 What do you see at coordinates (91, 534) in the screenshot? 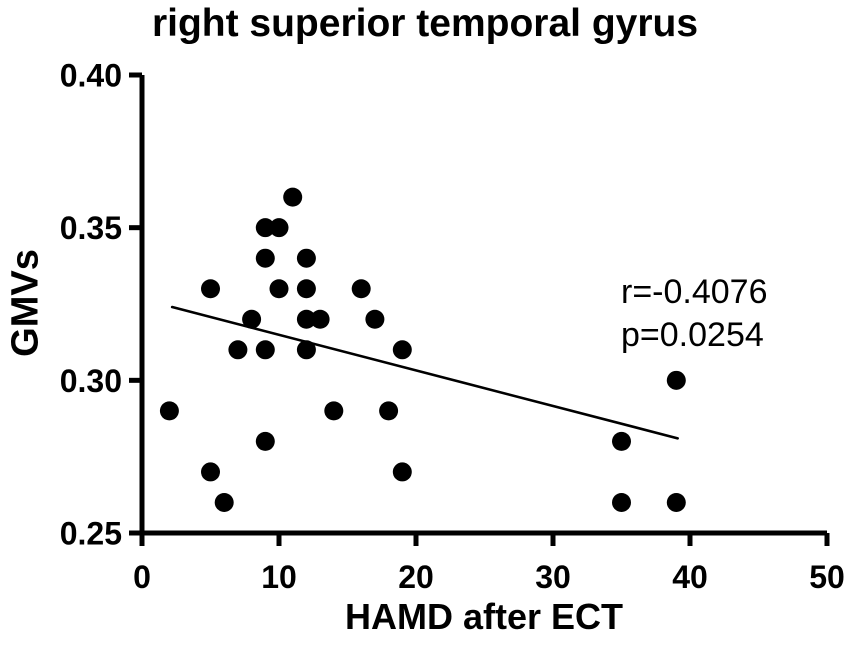
I see `y-tick-label: 0.25` at bounding box center [91, 534].